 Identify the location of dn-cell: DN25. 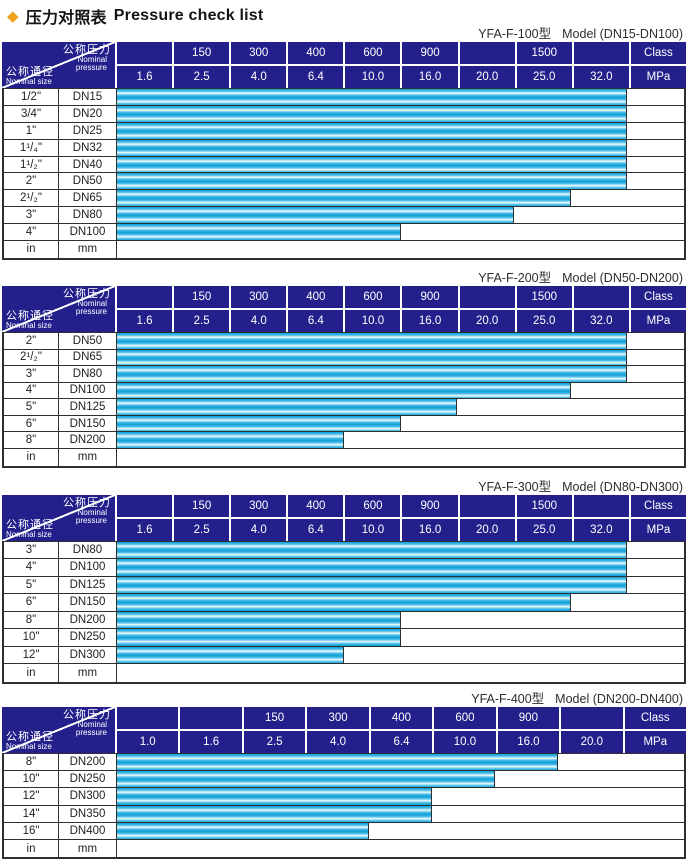
(88, 130).